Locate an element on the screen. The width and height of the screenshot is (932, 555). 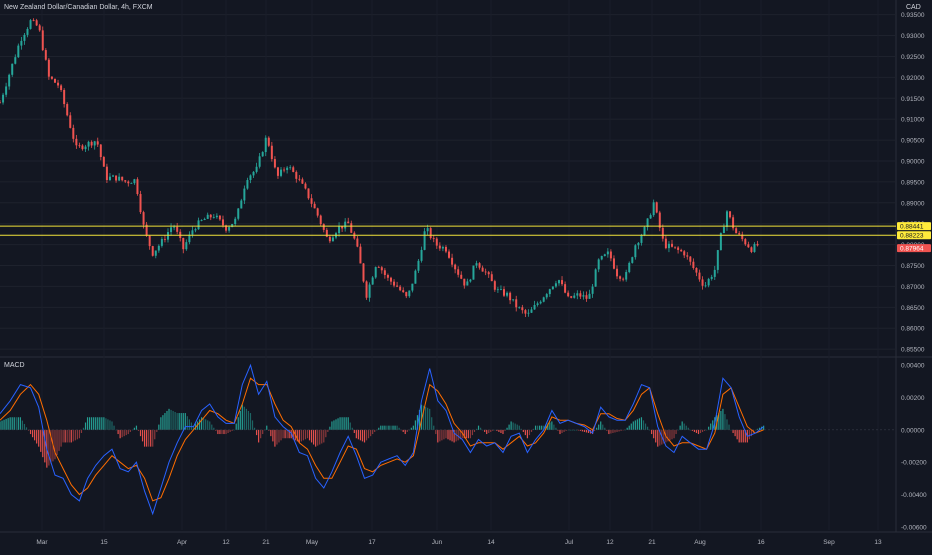
price-tick-label: 0.85500 is located at coordinates (913, 350).